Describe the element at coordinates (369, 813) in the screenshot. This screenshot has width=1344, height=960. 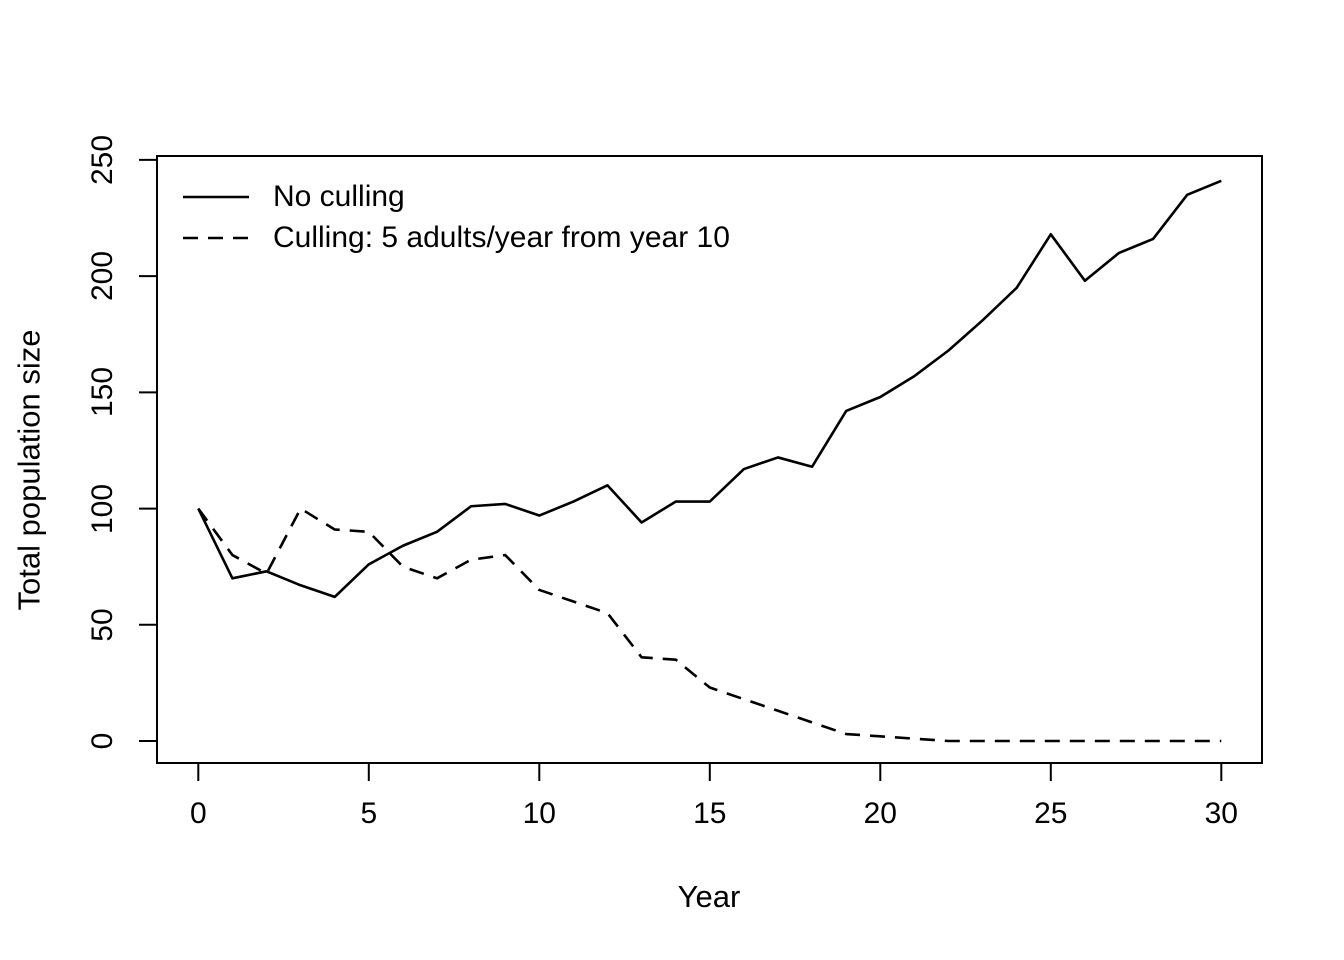
I see `x-tick-label: 5` at that location.